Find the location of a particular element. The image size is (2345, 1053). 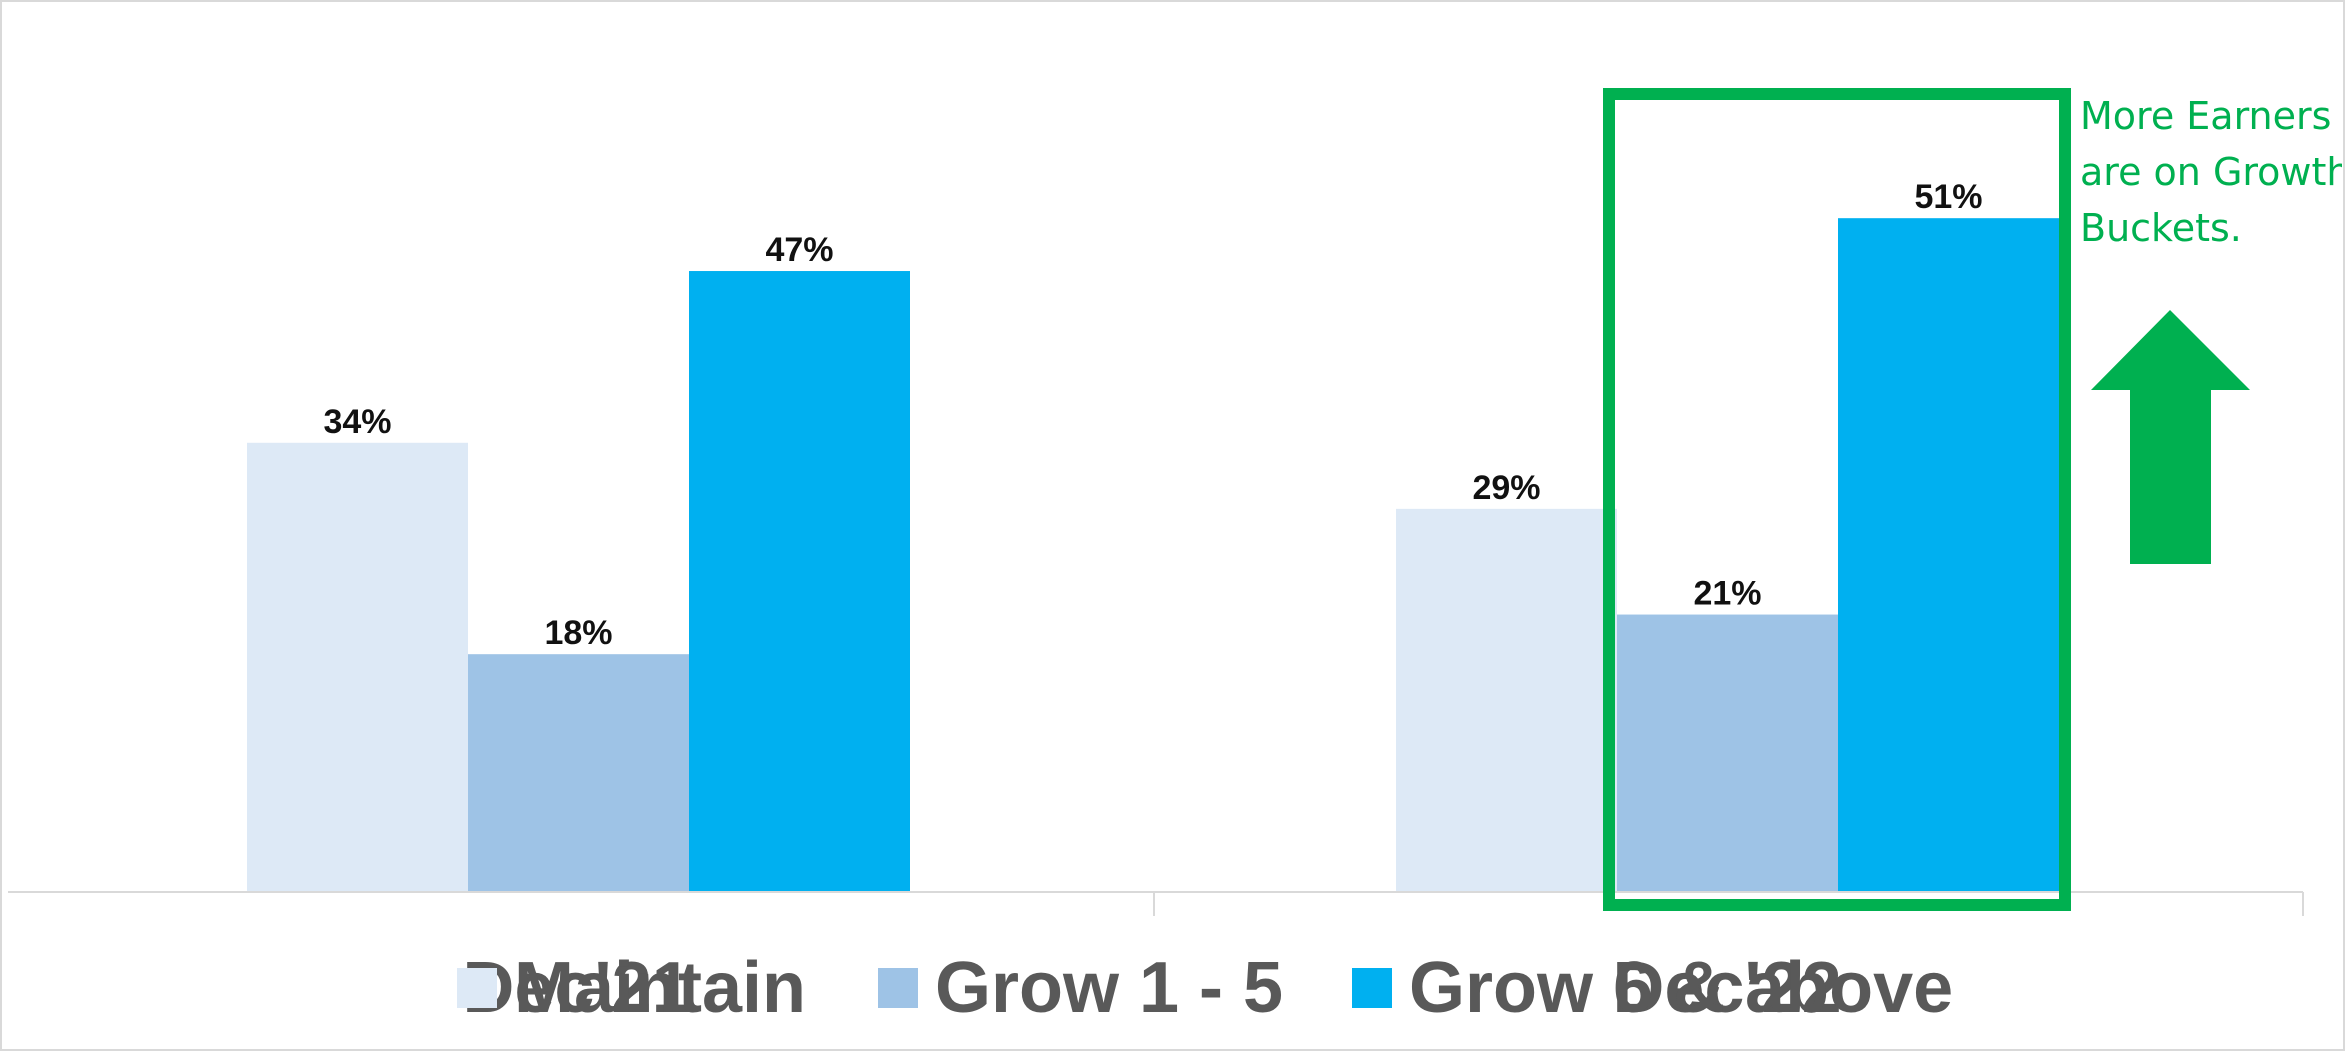

annotation-line: More Earners is located at coordinates (2206, 116).